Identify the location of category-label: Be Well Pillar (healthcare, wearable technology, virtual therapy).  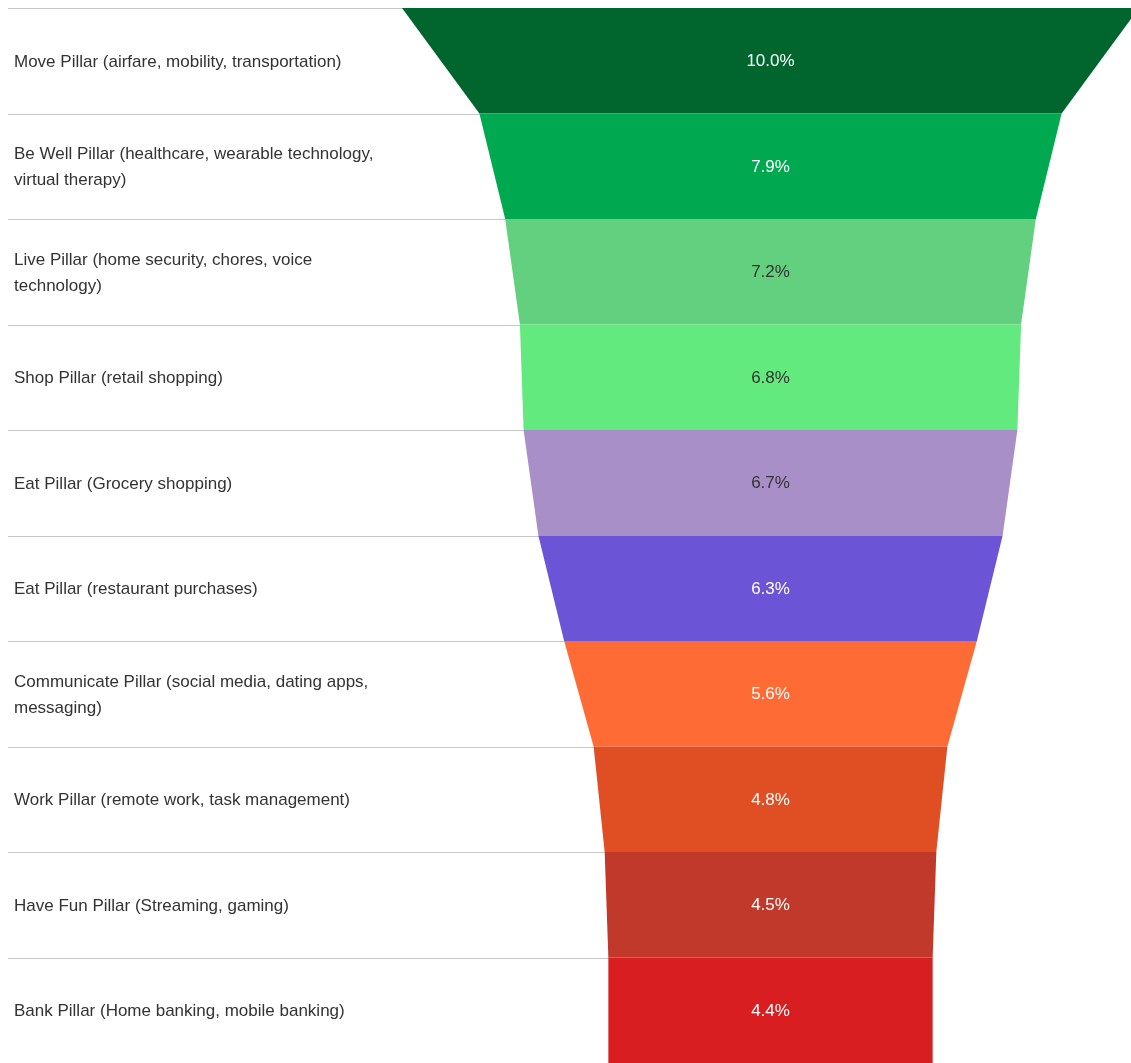
(194, 167).